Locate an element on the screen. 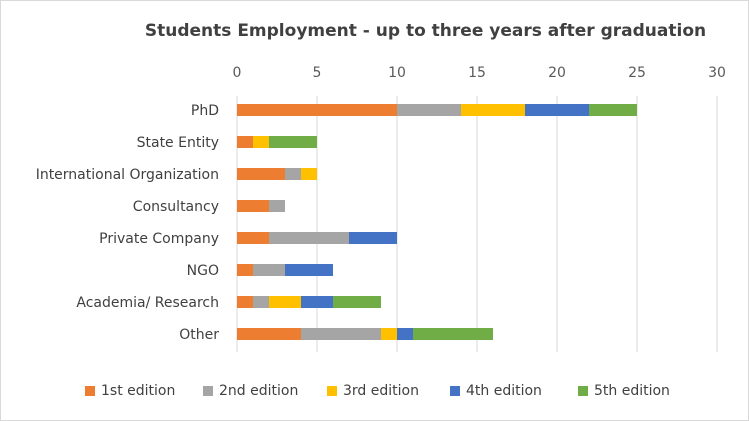  category-label: State Entity is located at coordinates (178, 143).